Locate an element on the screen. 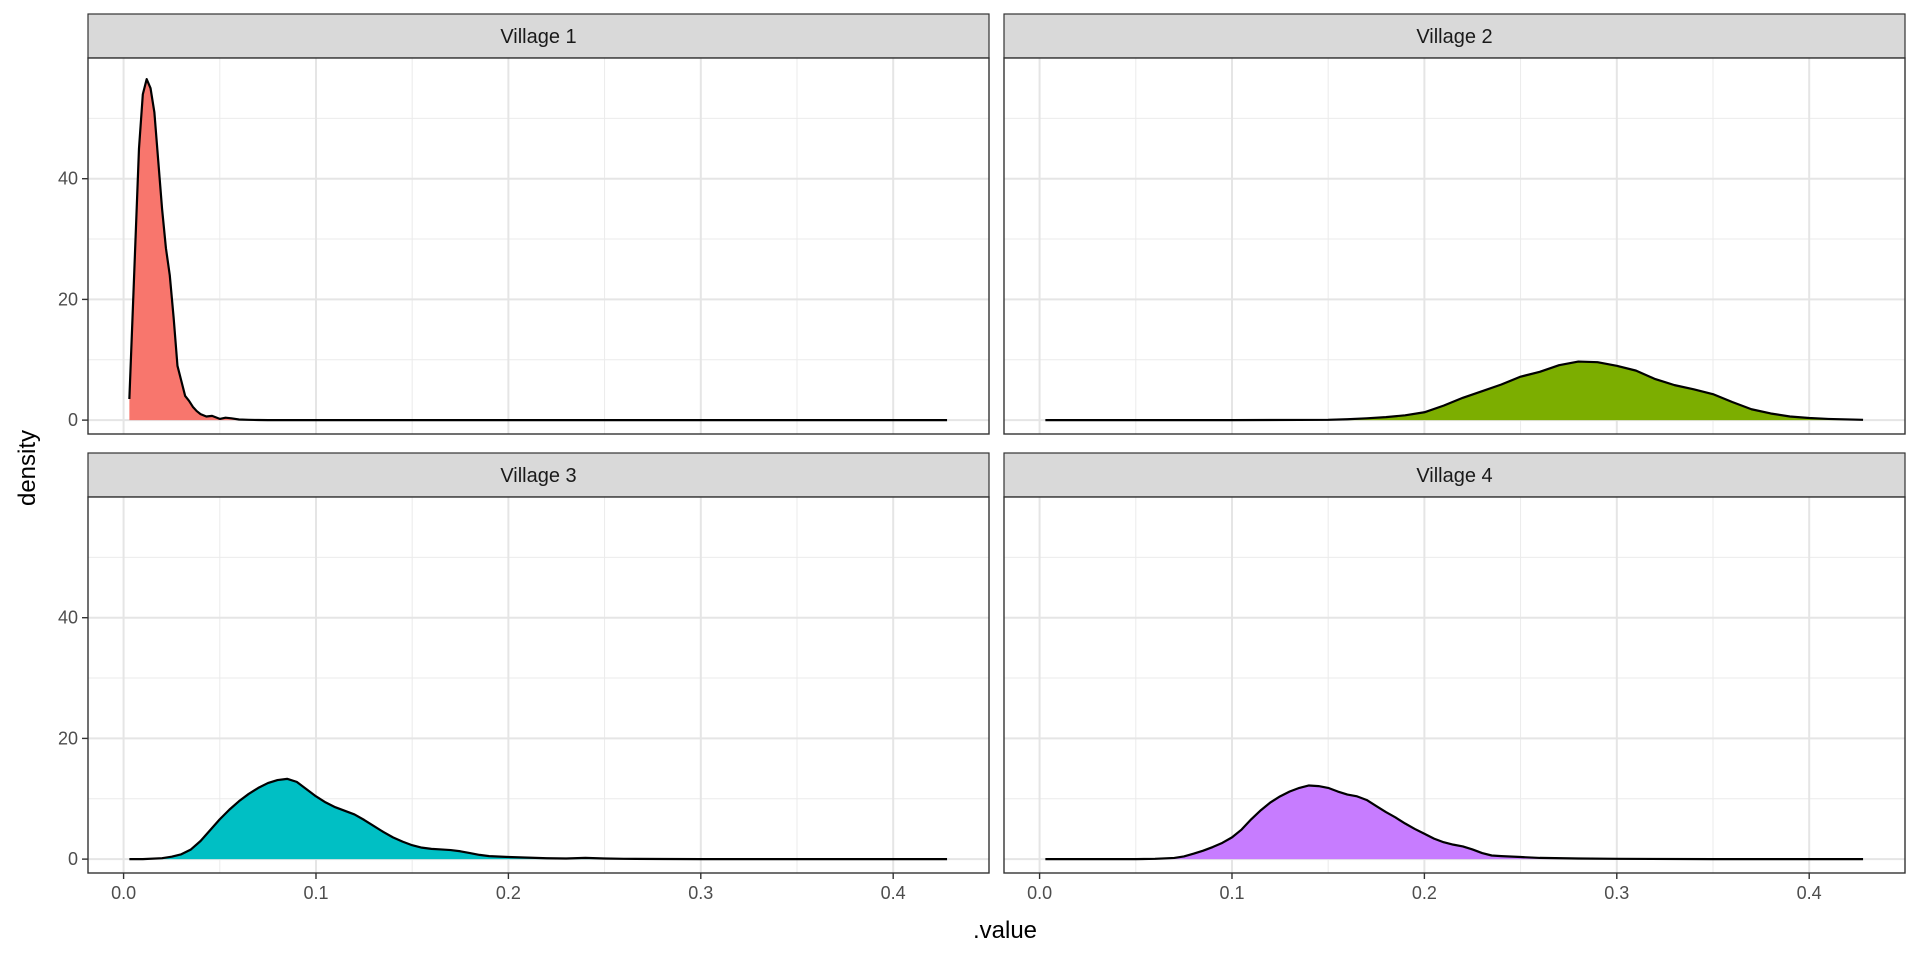 Image resolution: width=1920 pixels, height=960 pixels. facet-strip-label: Village 3 is located at coordinates (538, 476).